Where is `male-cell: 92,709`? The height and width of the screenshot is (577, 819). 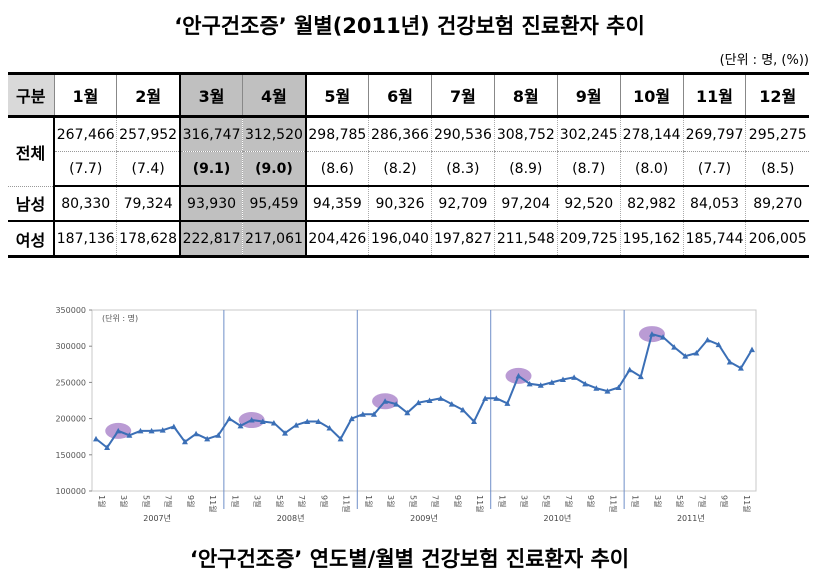 male-cell: 92,709 is located at coordinates (462, 204).